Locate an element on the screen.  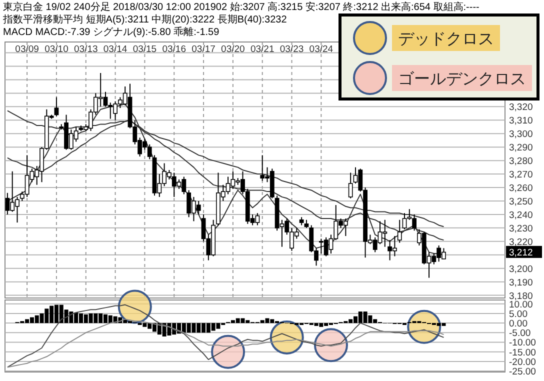
line-series is located at coordinates (225, 336).